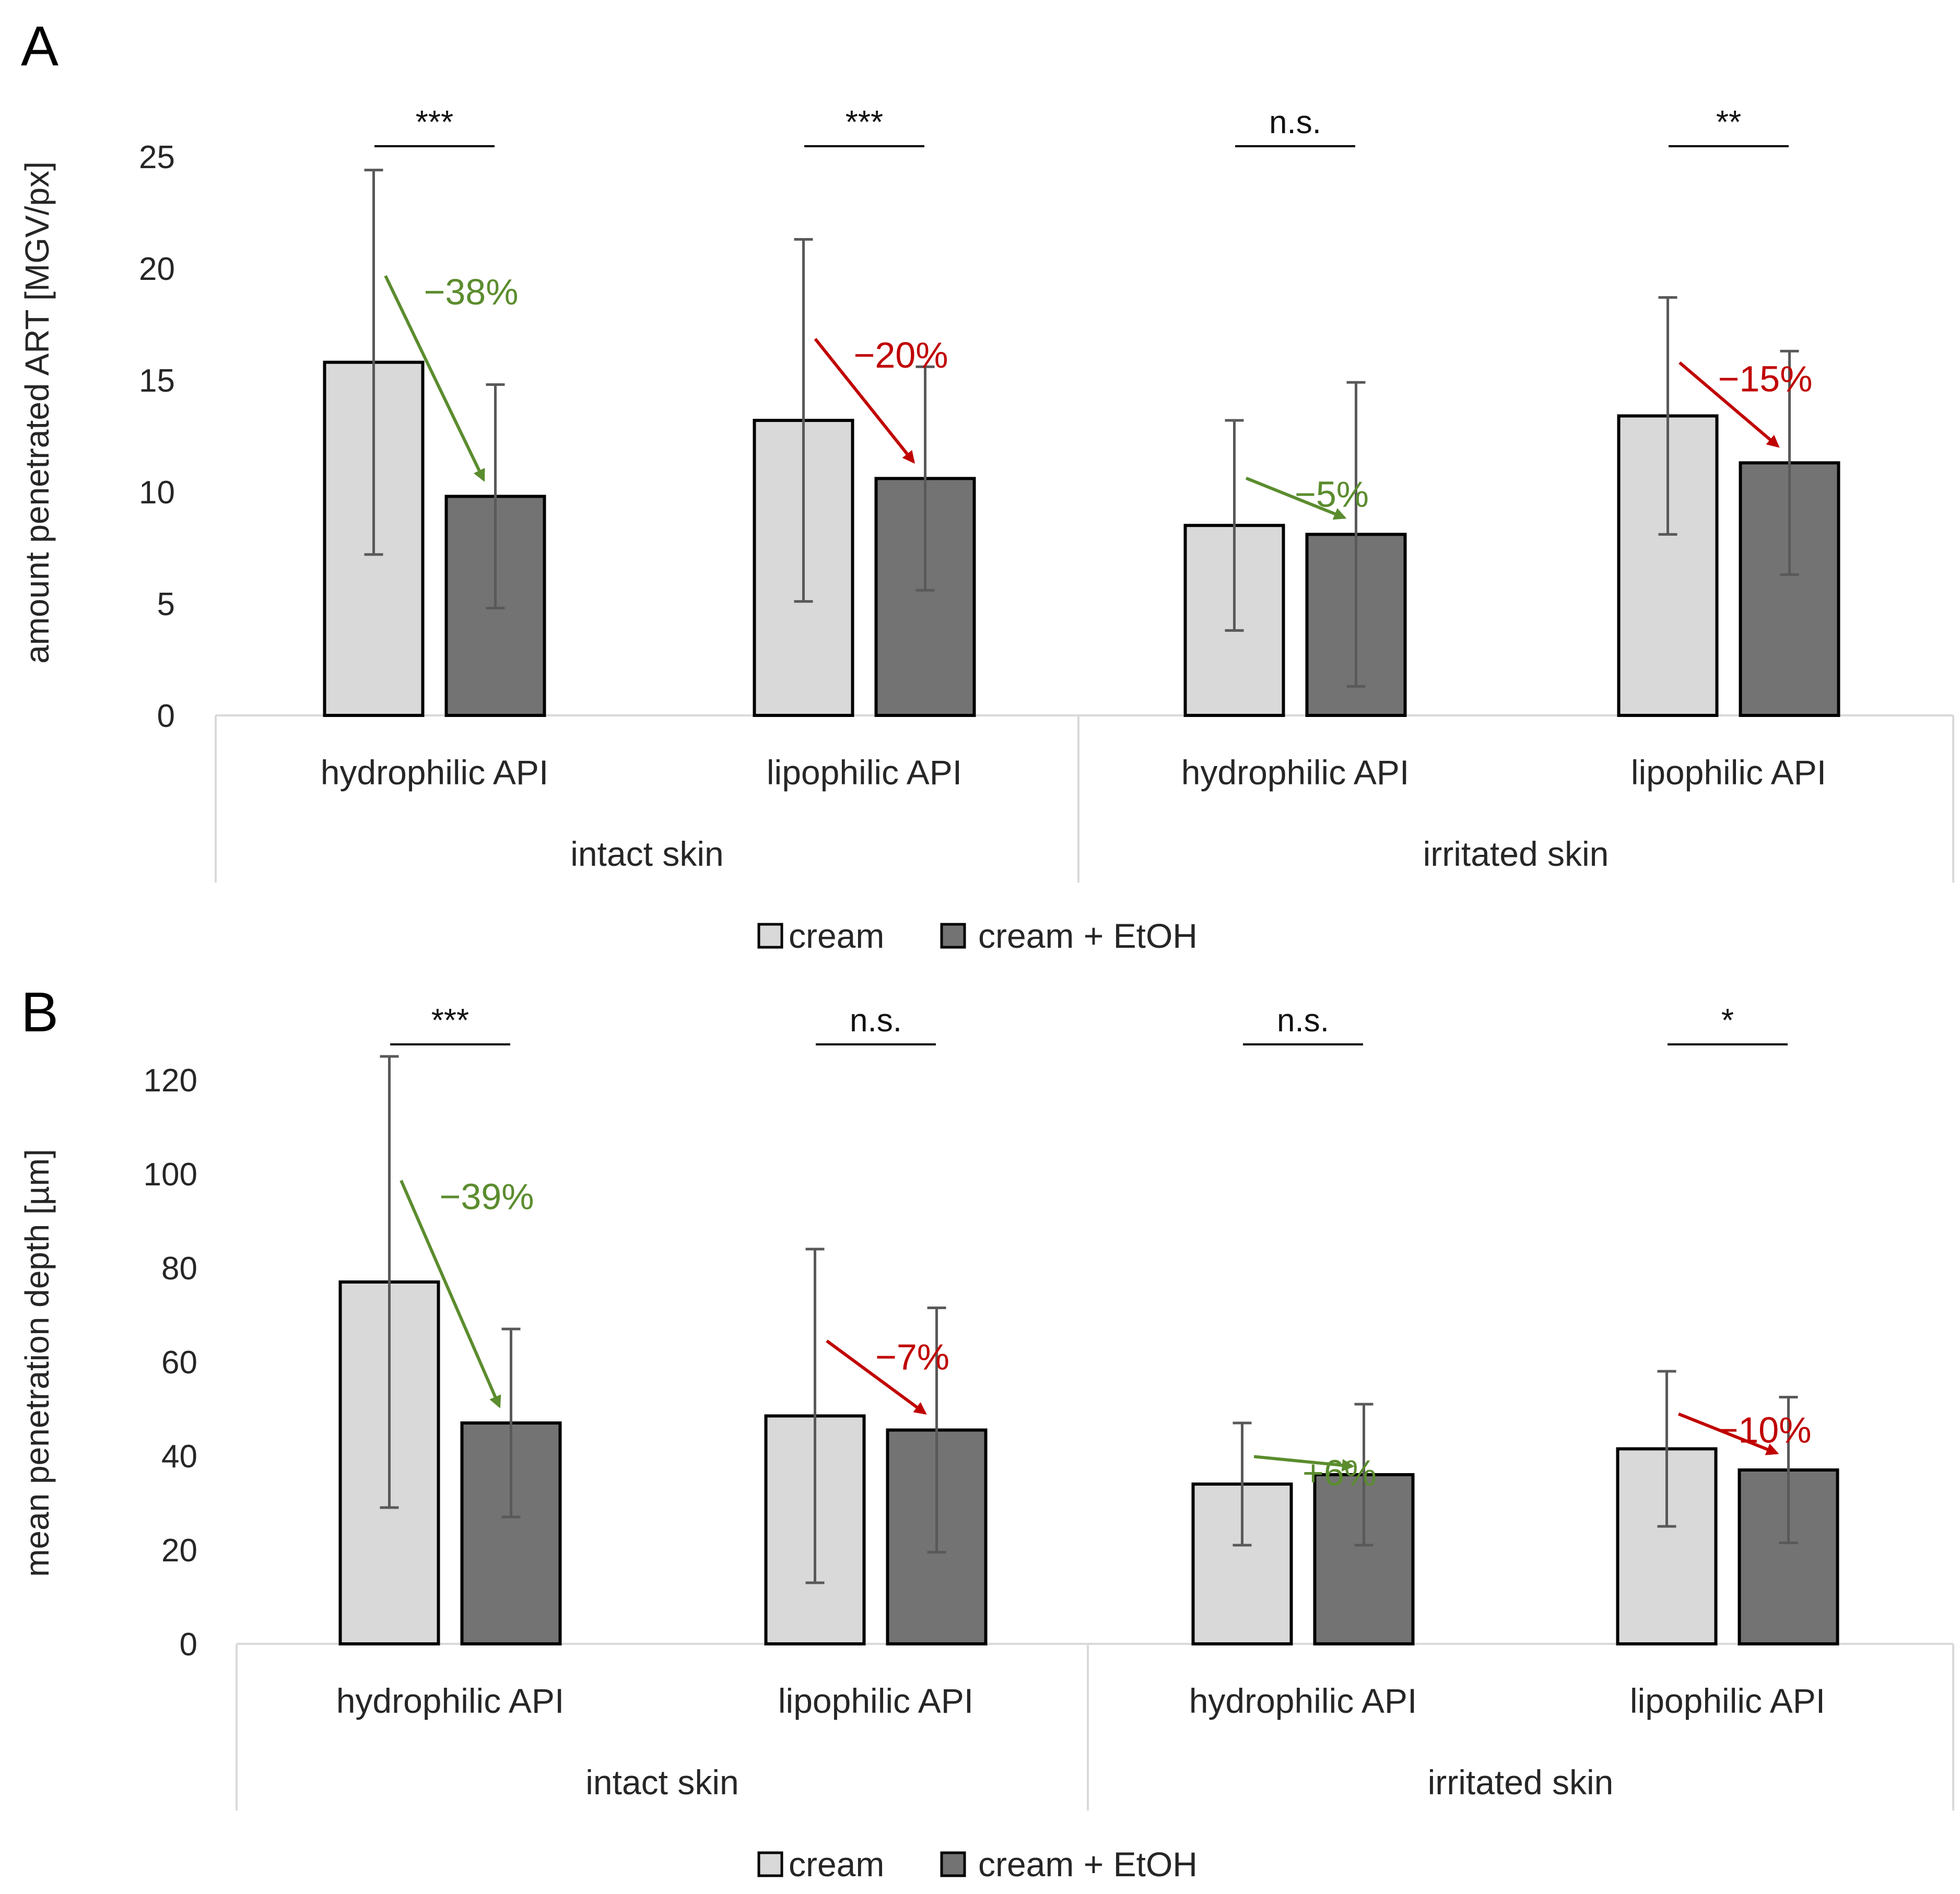 Image resolution: width=1960 pixels, height=1894 pixels. I want to click on y-tick-label: 80, so click(179, 1269).